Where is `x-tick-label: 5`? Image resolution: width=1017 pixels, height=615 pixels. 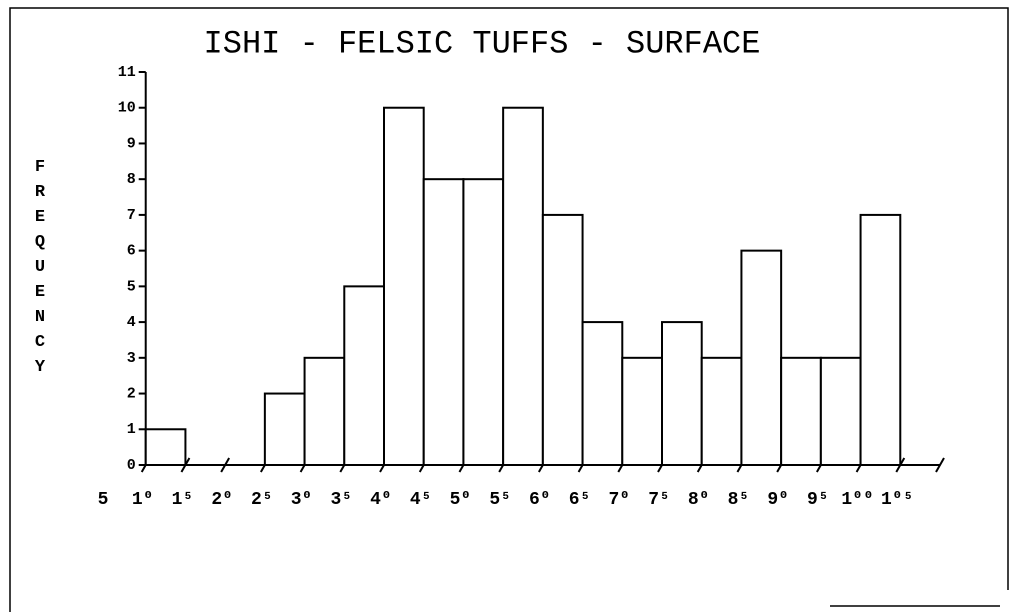 x-tick-label: 5 is located at coordinates (103, 500).